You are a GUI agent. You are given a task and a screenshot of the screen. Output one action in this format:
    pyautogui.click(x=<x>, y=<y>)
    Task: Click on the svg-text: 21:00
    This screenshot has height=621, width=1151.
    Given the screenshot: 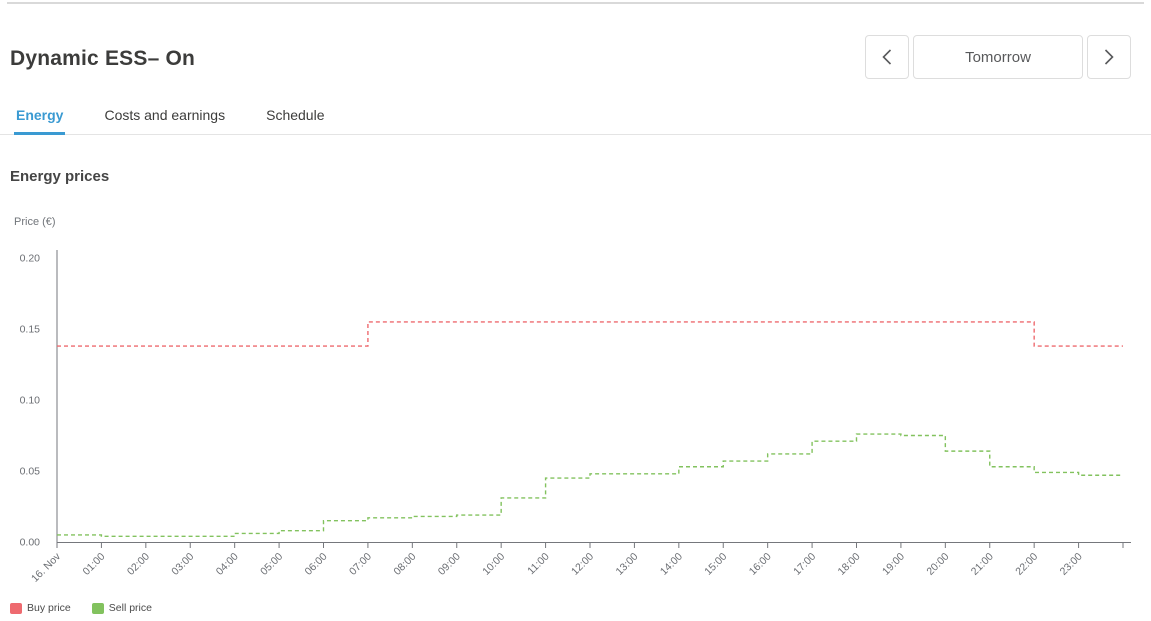 What is the action you would take?
    pyautogui.click(x=982, y=564)
    